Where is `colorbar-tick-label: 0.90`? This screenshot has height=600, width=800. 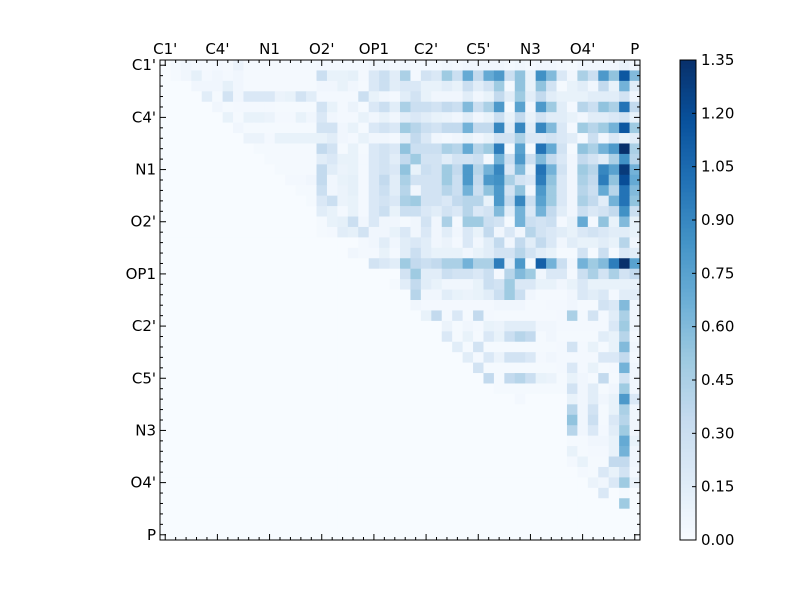 colorbar-tick-label: 0.90 is located at coordinates (717, 220).